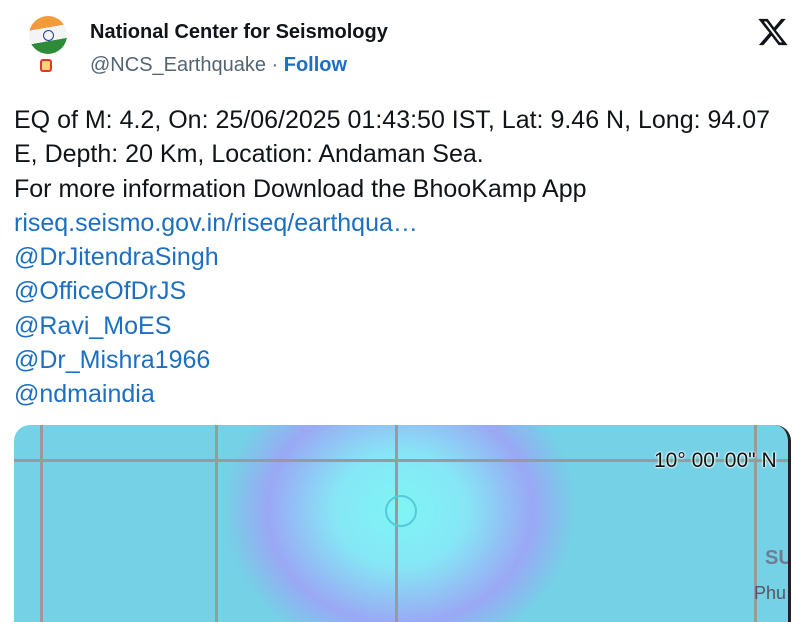  Describe the element at coordinates (112, 360) in the screenshot. I see `mention-link: @Dr_Mishra1966` at that location.